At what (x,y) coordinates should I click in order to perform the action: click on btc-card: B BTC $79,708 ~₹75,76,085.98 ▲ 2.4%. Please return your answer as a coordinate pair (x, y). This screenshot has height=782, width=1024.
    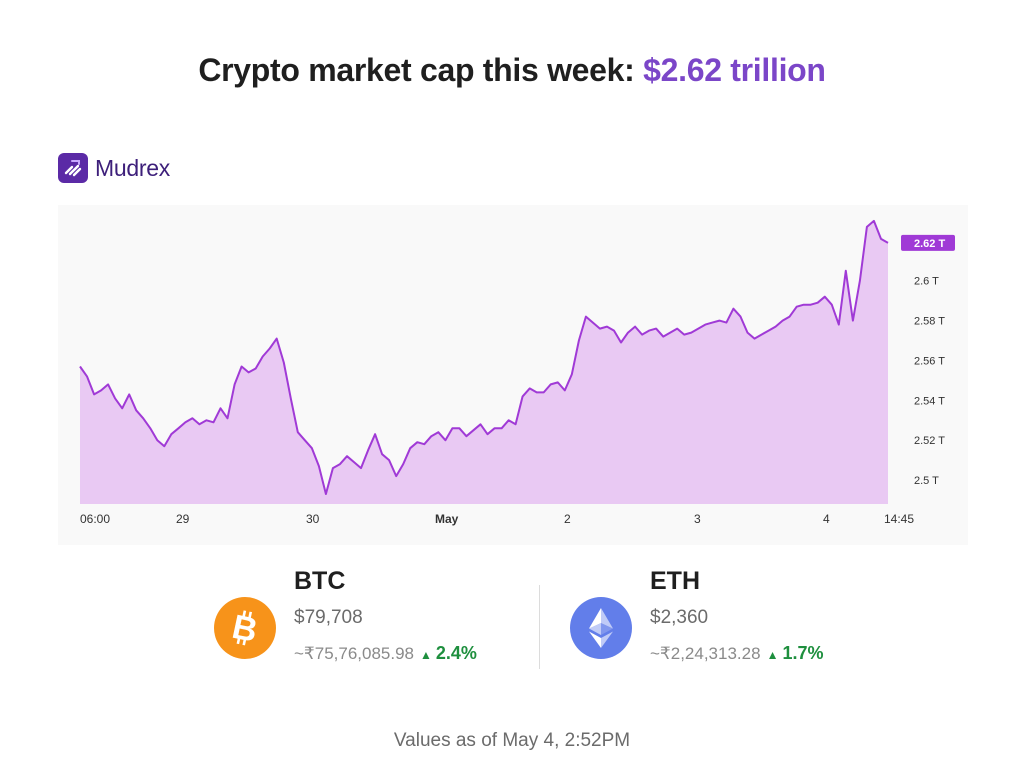
    Looking at the image, I should click on (369, 620).